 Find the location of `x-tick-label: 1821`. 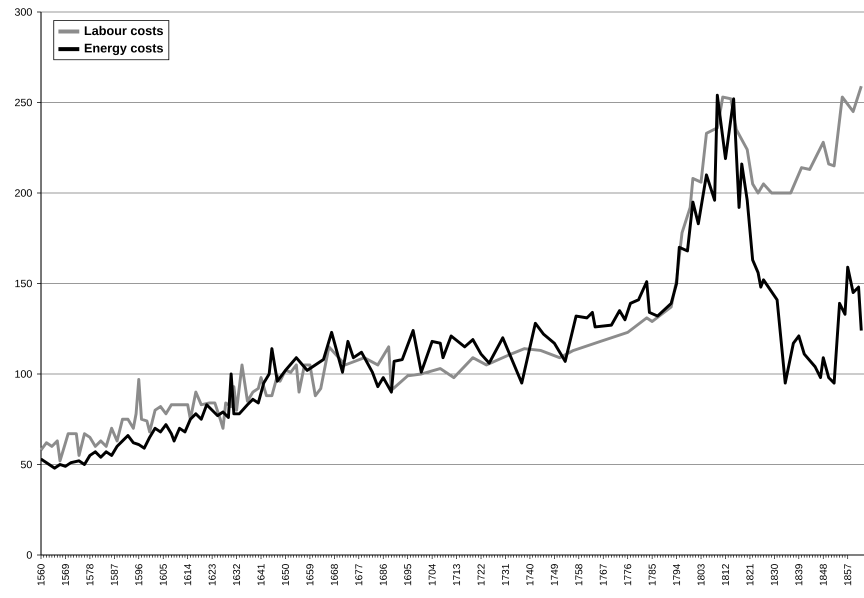

x-tick-label: 1821 is located at coordinates (750, 575).